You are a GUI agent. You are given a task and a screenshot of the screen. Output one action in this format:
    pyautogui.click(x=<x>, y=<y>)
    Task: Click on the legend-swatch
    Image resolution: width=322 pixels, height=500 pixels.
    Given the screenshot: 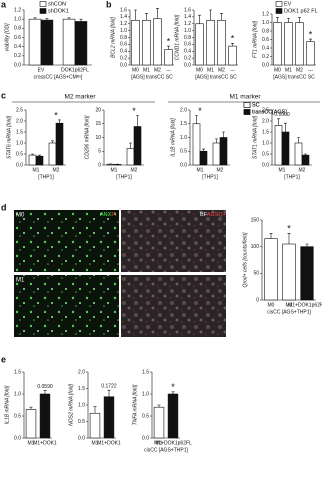 What is the action you would take?
    pyautogui.click(x=247, y=105)
    